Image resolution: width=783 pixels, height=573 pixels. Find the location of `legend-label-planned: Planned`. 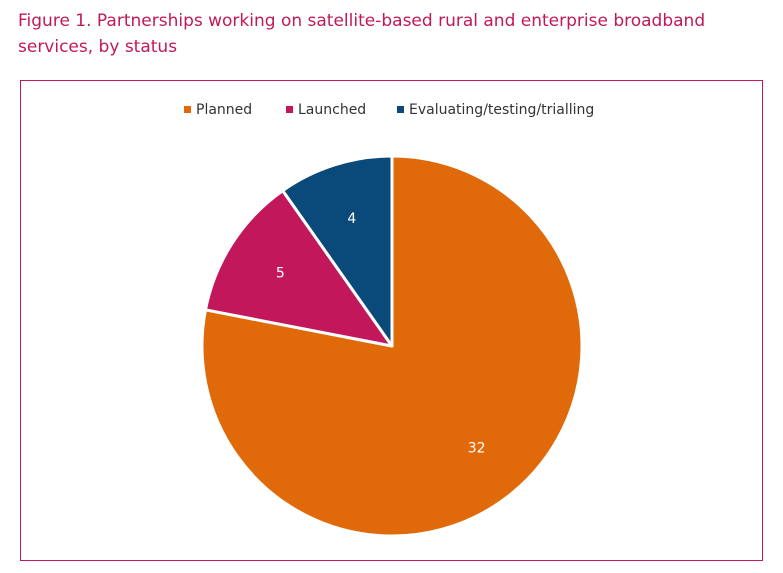

legend-label-planned: Planned is located at coordinates (224, 110).